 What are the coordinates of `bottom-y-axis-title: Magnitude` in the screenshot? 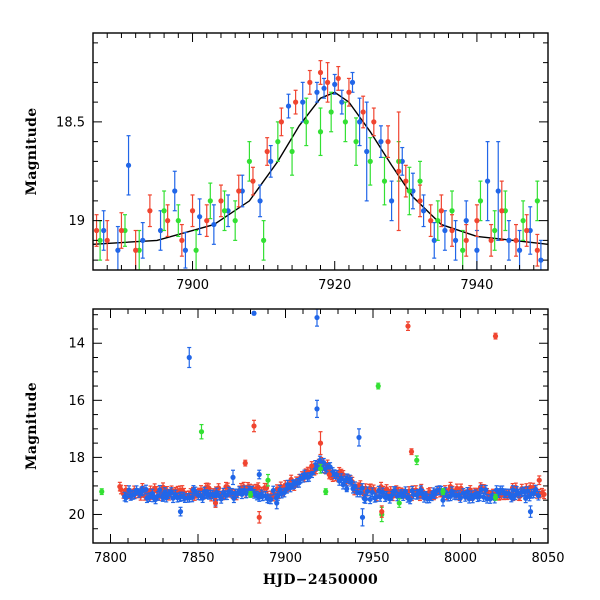 It's located at (32, 426).